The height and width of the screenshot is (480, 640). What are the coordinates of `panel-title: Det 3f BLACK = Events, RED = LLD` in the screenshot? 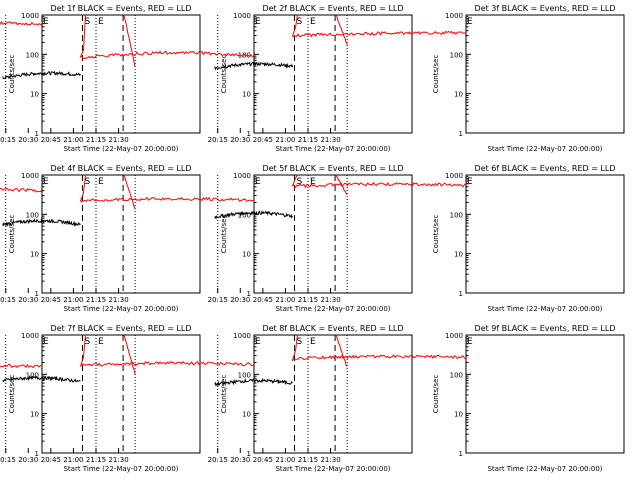 It's located at (544, 8).